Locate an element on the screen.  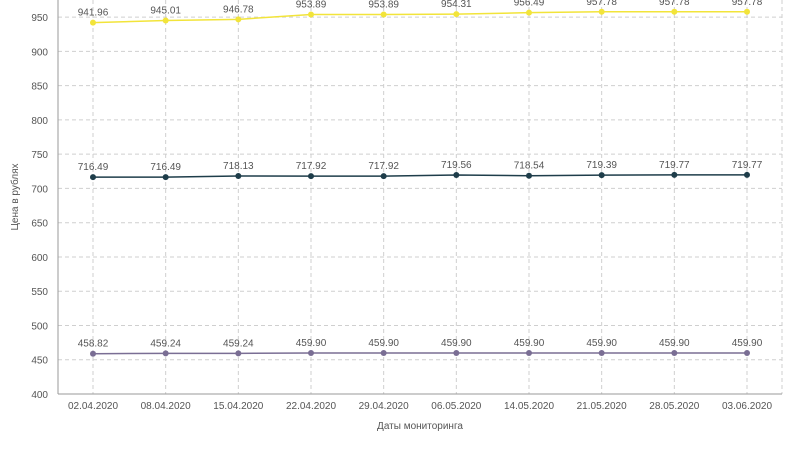
data-label: 719.56 is located at coordinates (456, 165).